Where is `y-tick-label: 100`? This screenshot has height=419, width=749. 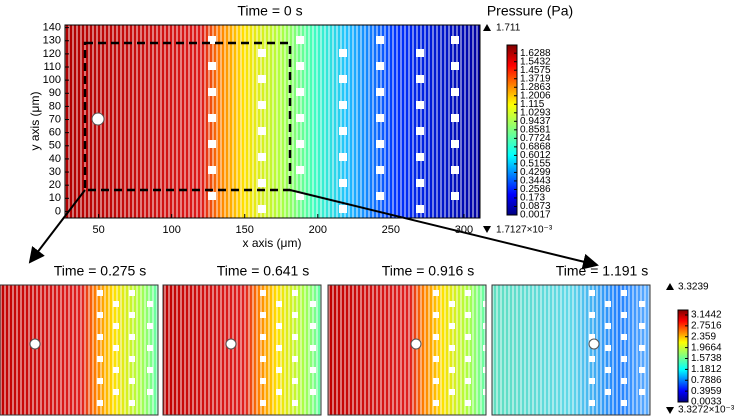 y-tick-label: 100 is located at coordinates (52, 80).